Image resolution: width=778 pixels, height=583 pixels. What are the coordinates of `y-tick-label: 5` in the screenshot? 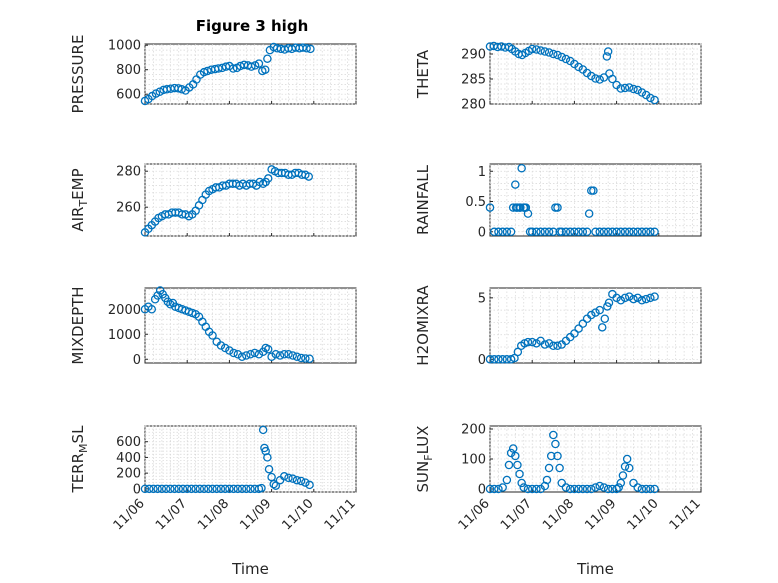 It's located at (482, 298).